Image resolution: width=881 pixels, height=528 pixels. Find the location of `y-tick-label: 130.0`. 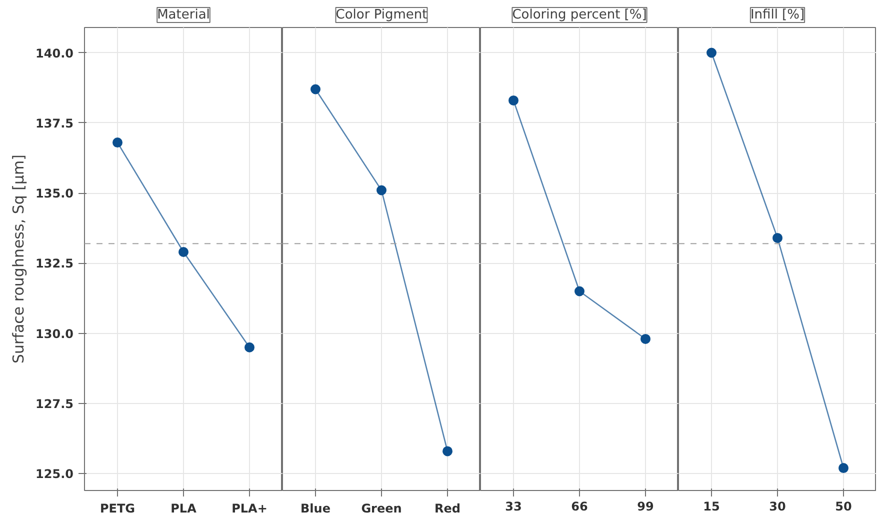

y-tick-label: 130.0 is located at coordinates (55, 333).